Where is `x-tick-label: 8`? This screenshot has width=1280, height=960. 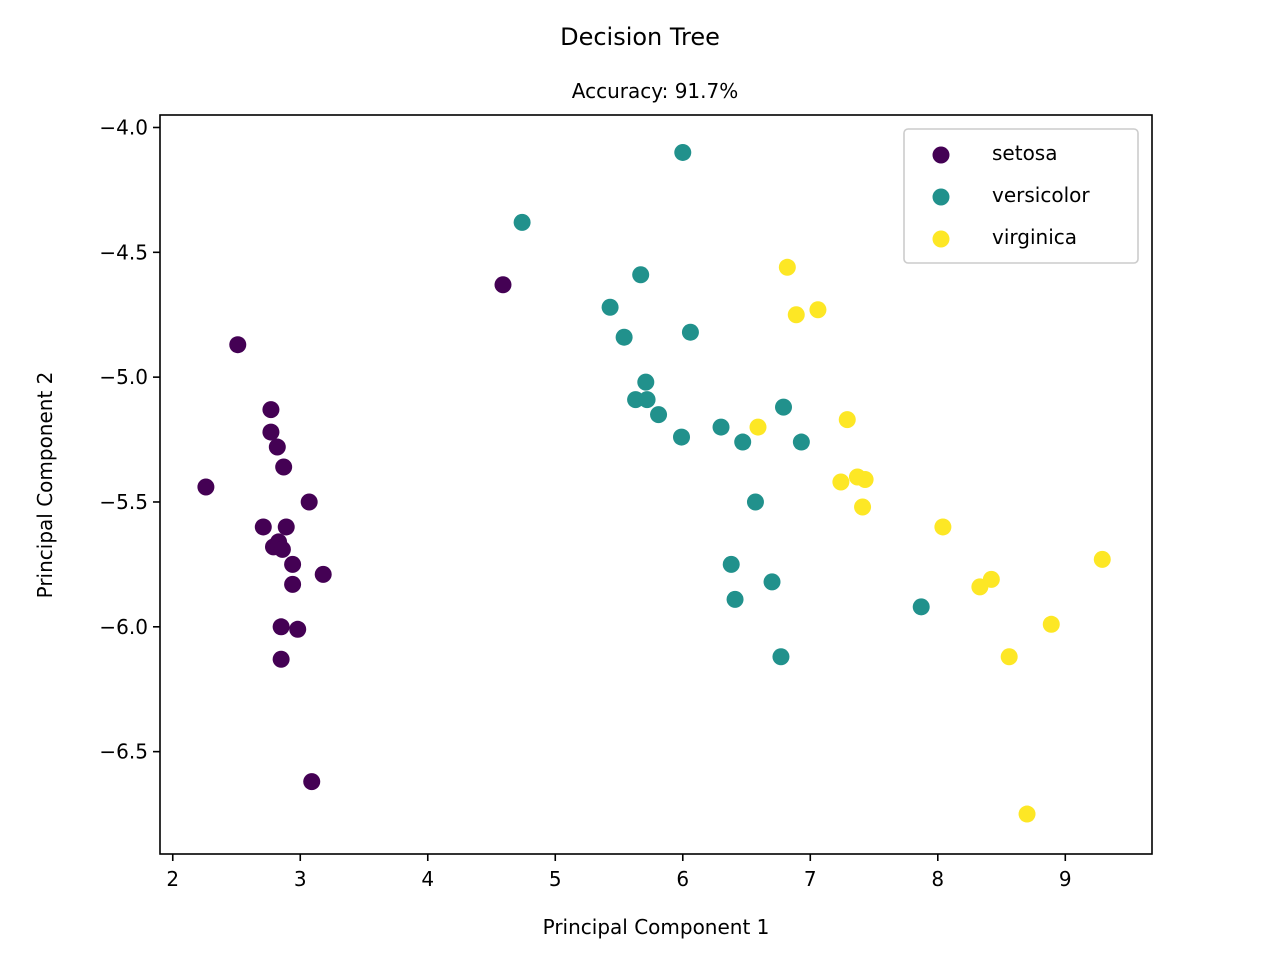
x-tick-label: 8 is located at coordinates (937, 879).